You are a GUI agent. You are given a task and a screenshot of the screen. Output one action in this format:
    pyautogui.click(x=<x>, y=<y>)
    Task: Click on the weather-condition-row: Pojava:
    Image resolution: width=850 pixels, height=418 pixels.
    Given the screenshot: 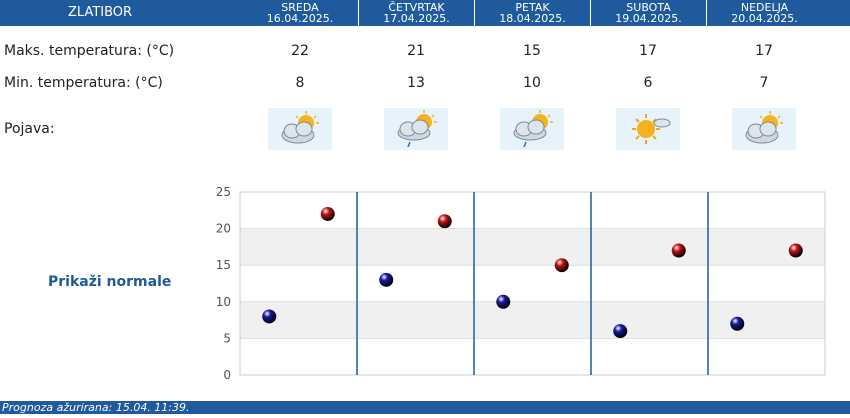 What is the action you would take?
    pyautogui.click(x=425, y=129)
    